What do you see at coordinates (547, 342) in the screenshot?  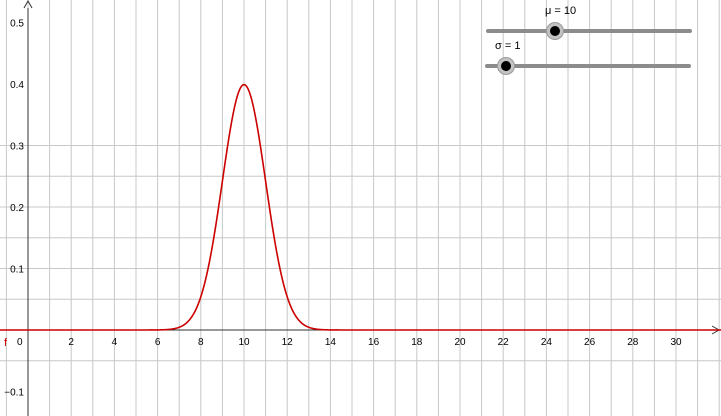 I see `x-tick-label: 24` at bounding box center [547, 342].